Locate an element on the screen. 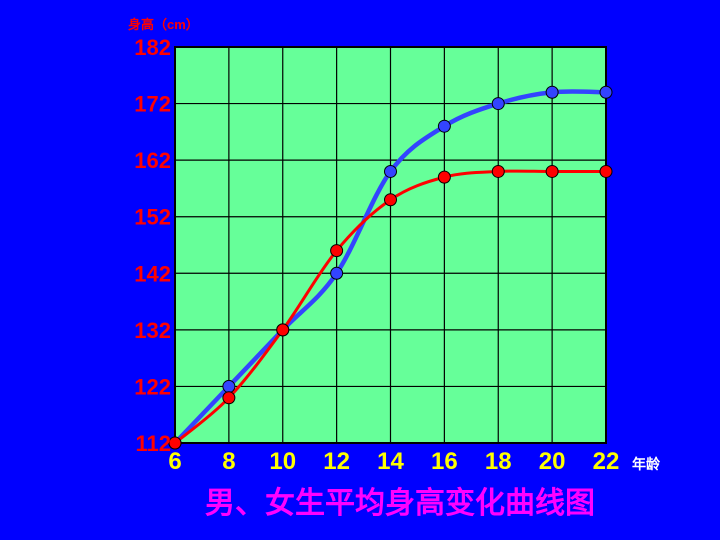  y-tick-label-7: 182 is located at coordinates (152, 47).